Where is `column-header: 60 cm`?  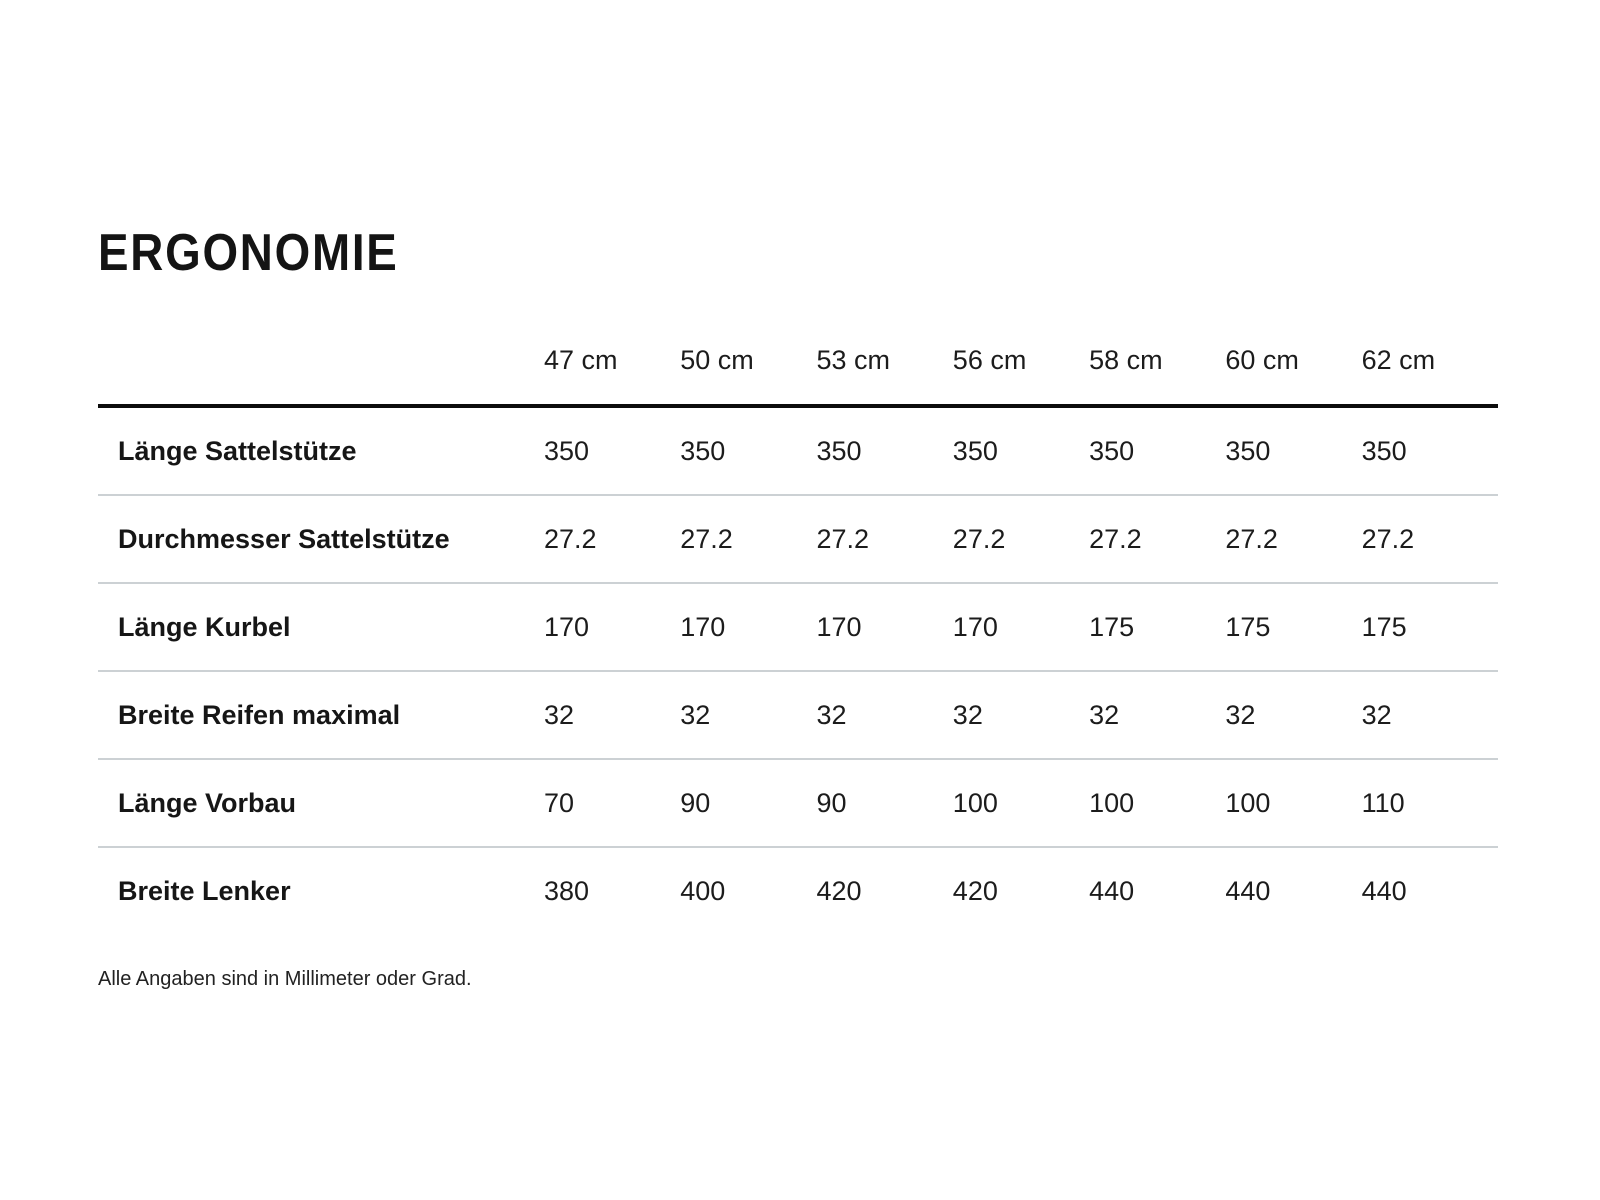 column-header: 60 cm is located at coordinates (1293, 362).